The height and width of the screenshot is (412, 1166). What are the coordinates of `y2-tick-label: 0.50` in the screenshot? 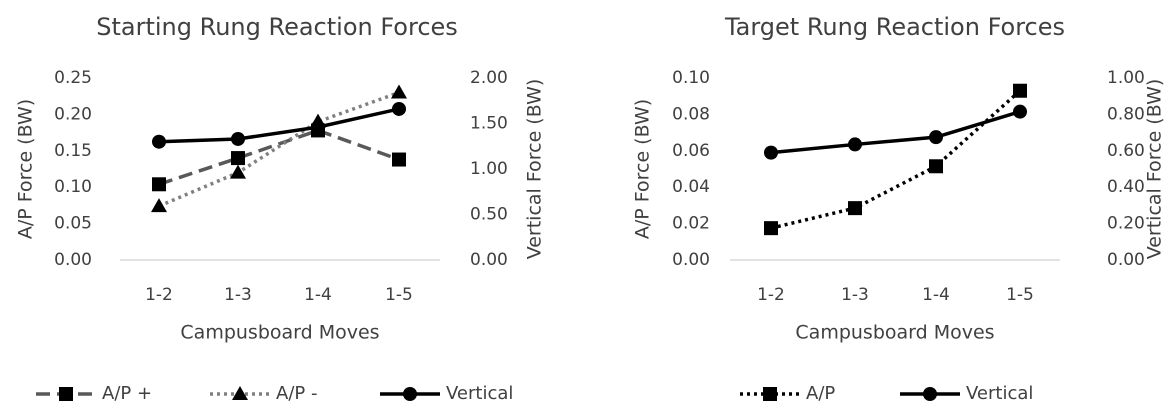 It's located at (489, 215).